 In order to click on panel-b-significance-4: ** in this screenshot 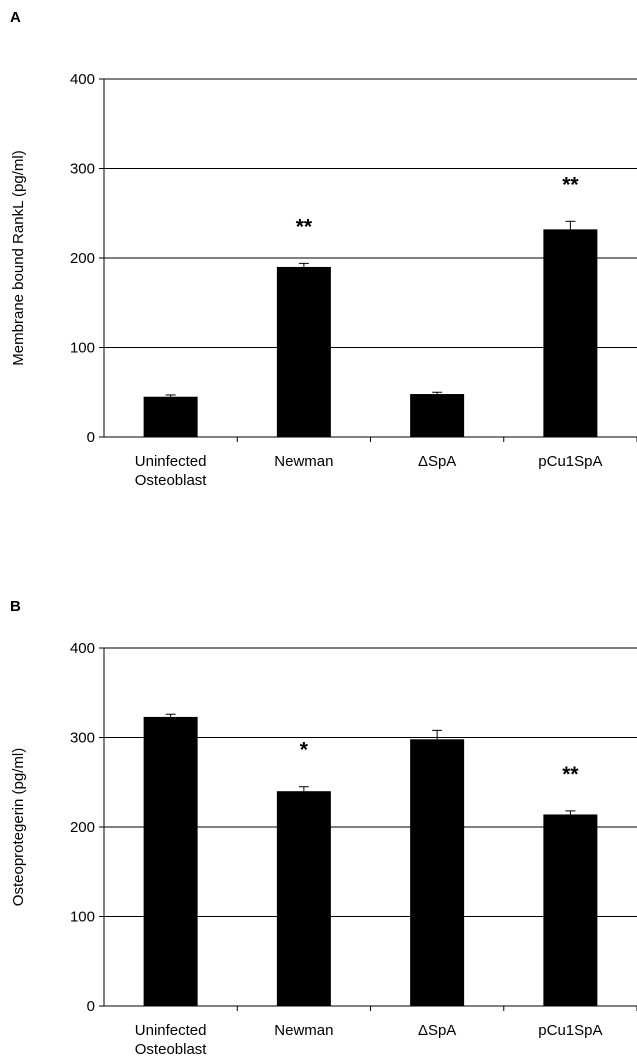, I will do `click(570, 774)`.